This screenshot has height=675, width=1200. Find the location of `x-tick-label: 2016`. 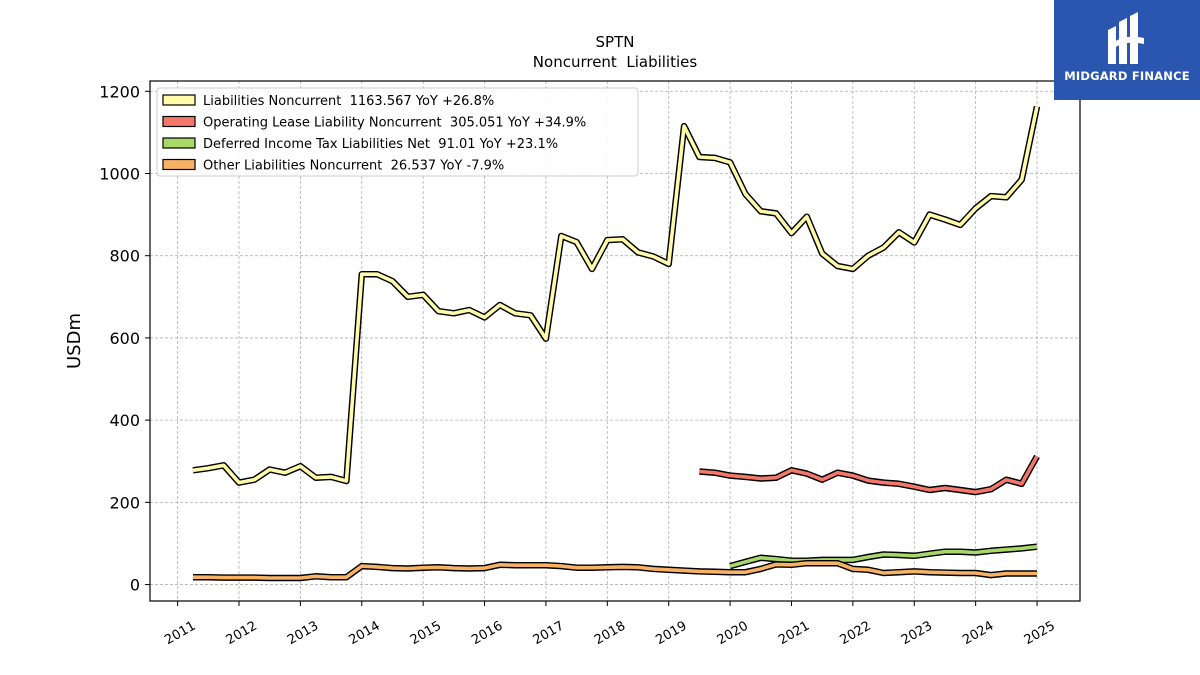

x-tick-label: 2016 is located at coordinates (487, 634).